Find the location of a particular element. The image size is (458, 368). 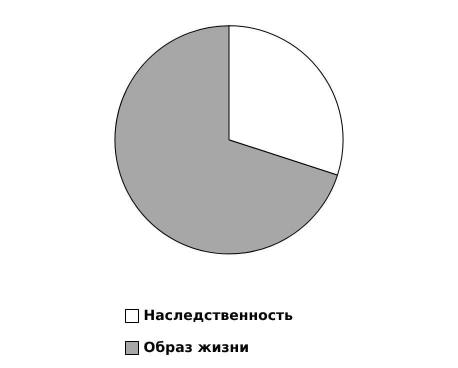

legend-label: Образ жизни is located at coordinates (197, 348).